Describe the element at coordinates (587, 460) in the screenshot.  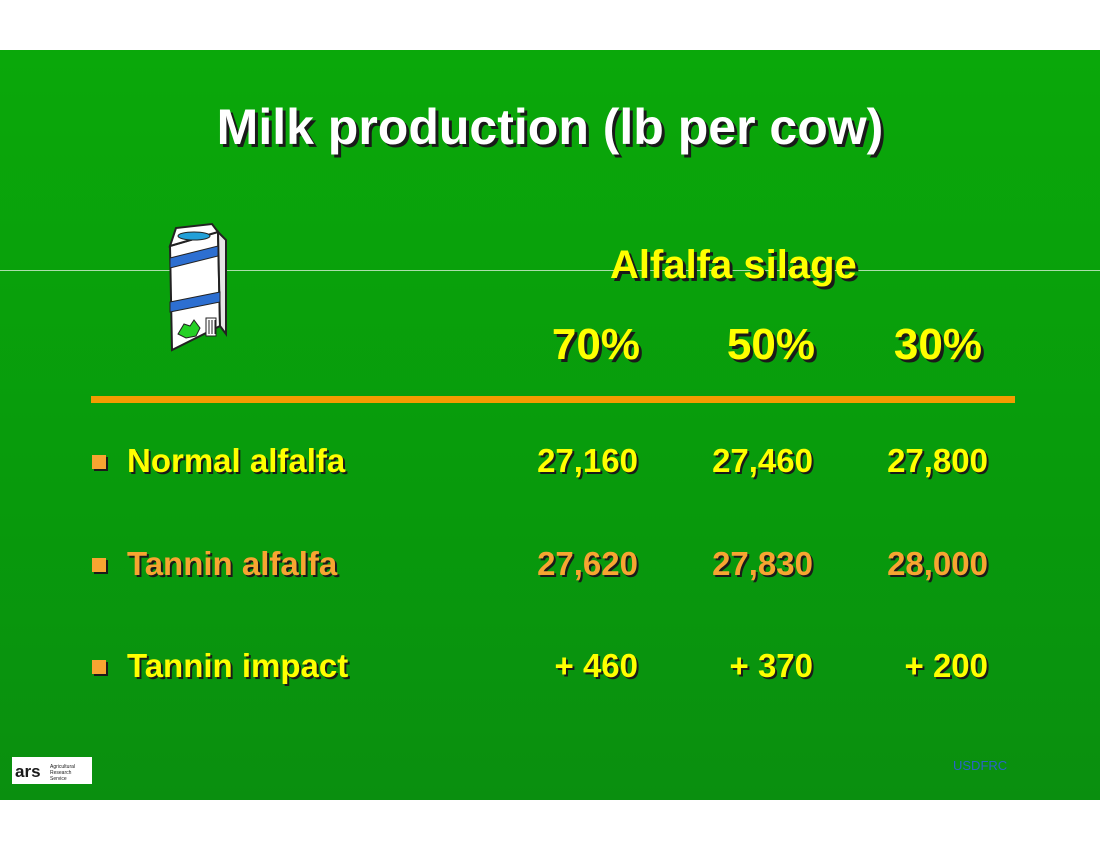
I see `cell-normal-70: 27,160` at that location.